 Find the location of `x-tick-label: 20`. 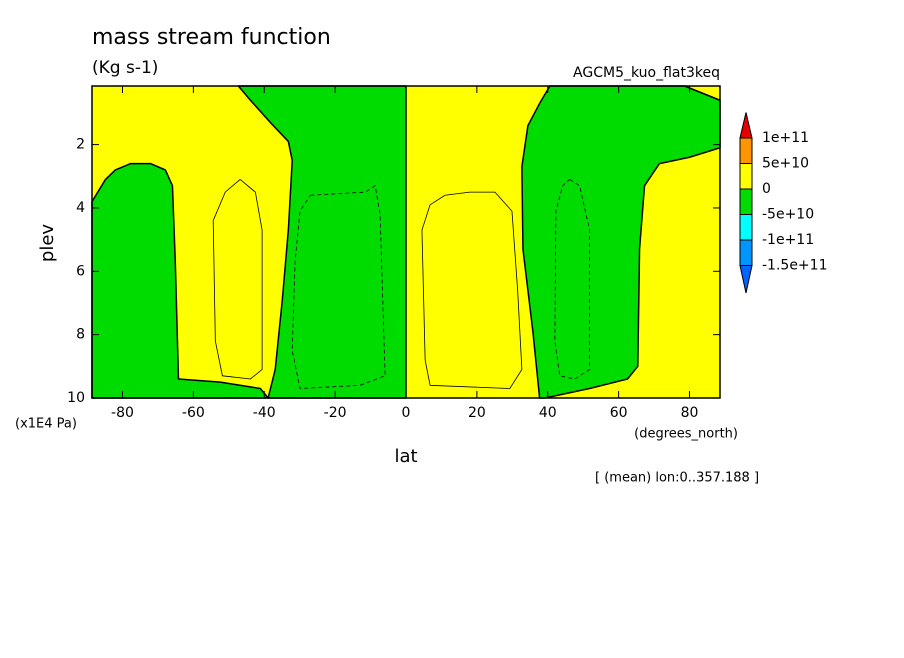

x-tick-label: 20 is located at coordinates (477, 413).